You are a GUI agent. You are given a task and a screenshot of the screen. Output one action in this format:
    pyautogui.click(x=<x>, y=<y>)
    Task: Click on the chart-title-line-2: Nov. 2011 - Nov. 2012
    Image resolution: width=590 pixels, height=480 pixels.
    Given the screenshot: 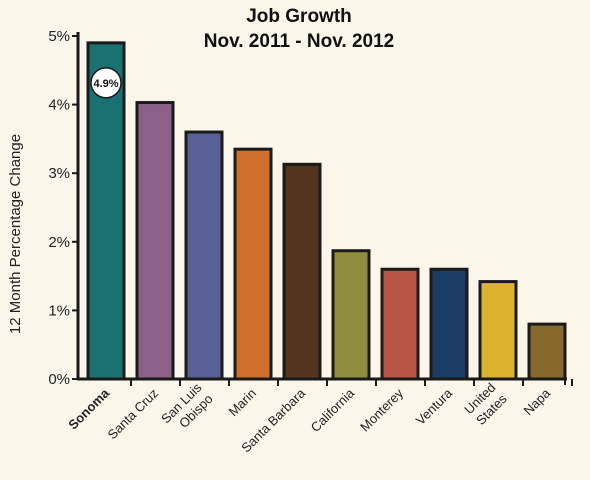 What is the action you would take?
    pyautogui.click(x=299, y=41)
    